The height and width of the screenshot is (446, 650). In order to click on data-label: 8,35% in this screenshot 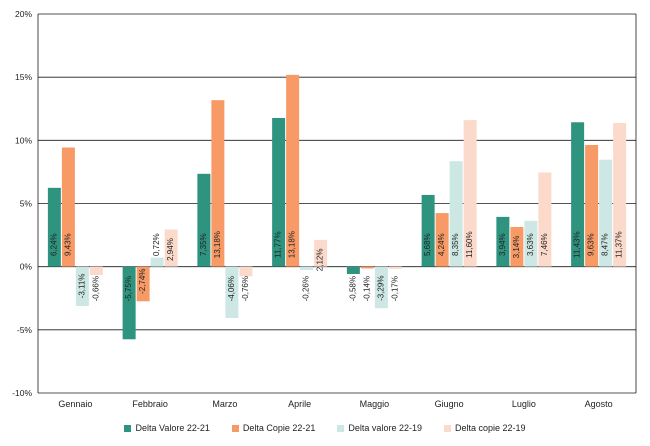, I will do `click(455, 244)`.